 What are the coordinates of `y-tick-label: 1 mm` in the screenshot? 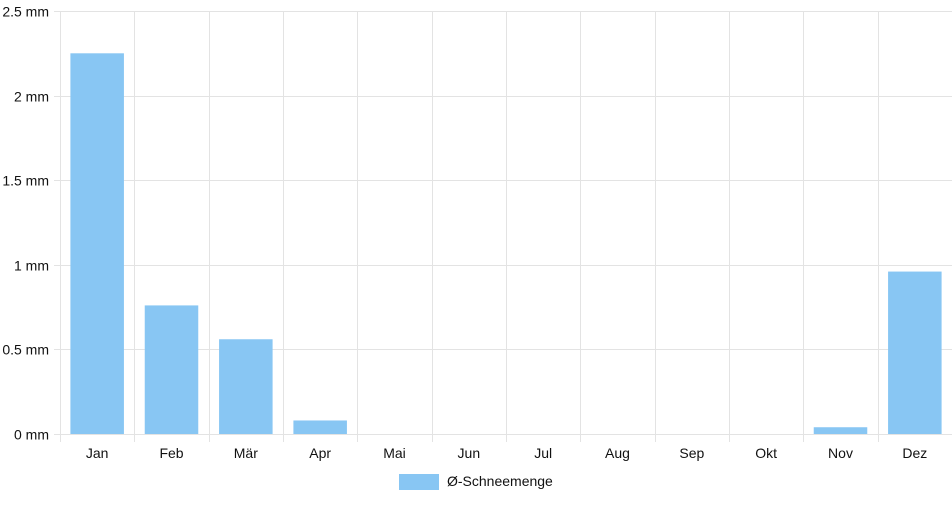 It's located at (31, 266).